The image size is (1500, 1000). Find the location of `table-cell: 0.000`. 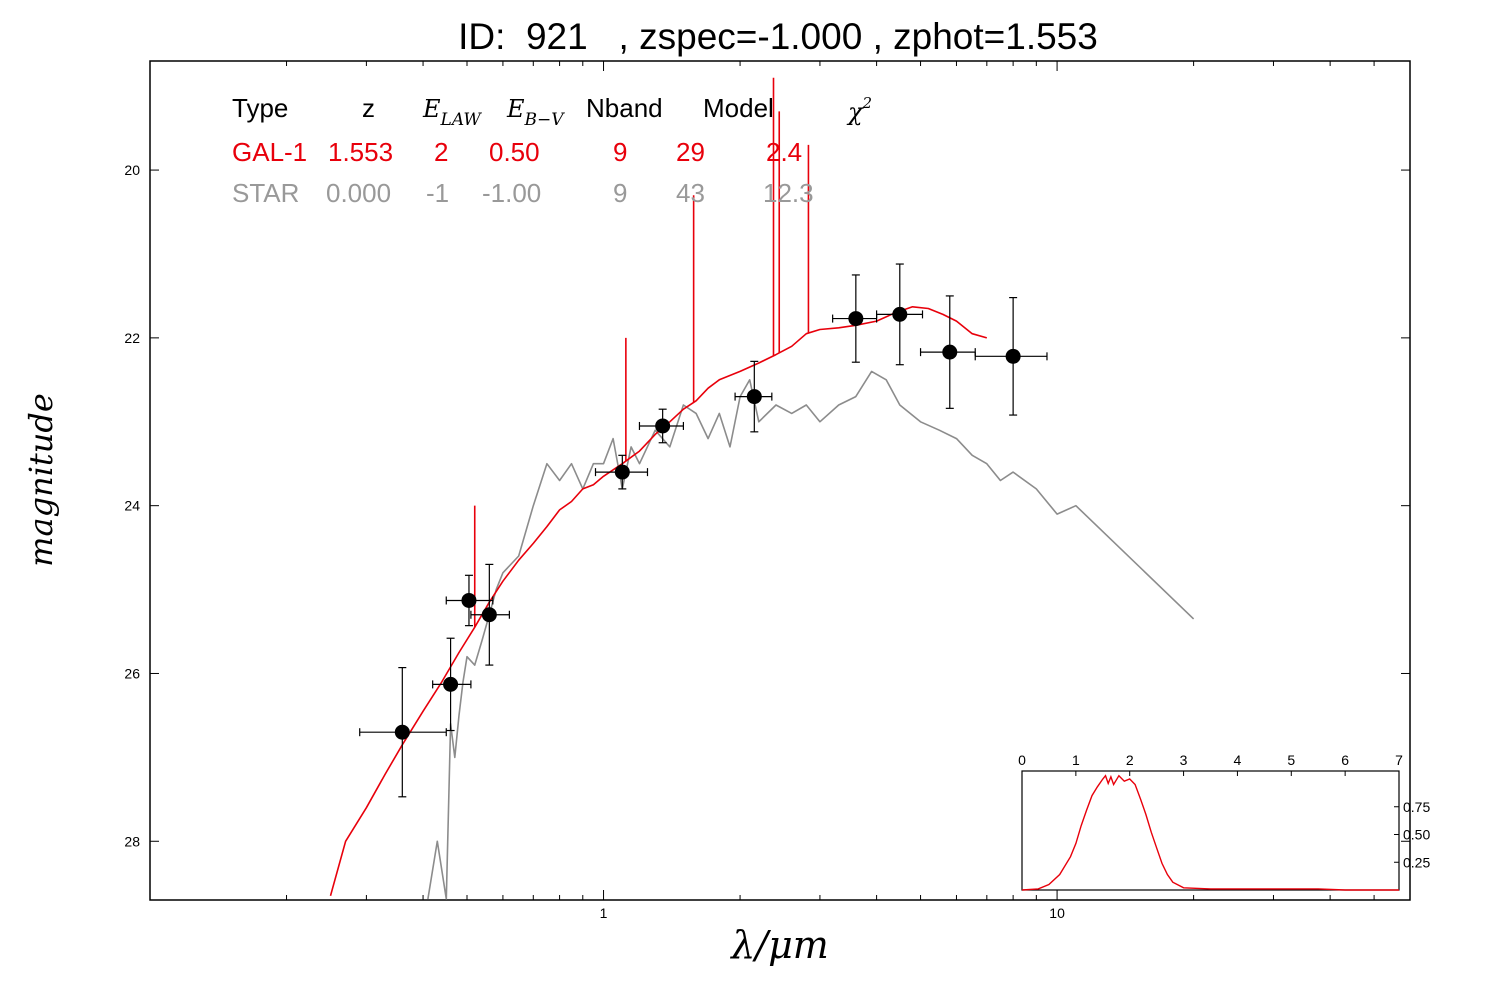

table-cell: 0.000 is located at coordinates (358, 193).